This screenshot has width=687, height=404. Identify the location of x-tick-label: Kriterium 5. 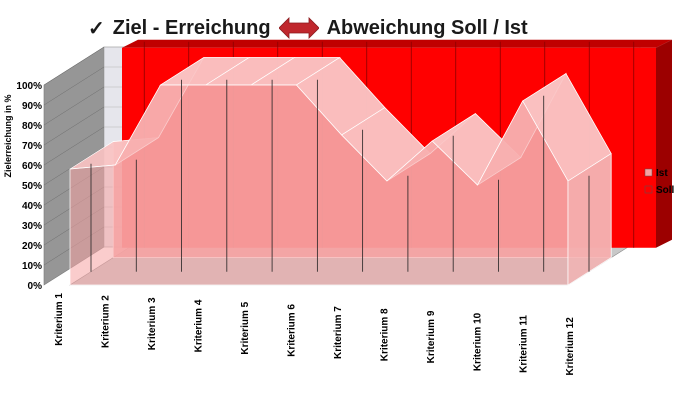
(245, 327).